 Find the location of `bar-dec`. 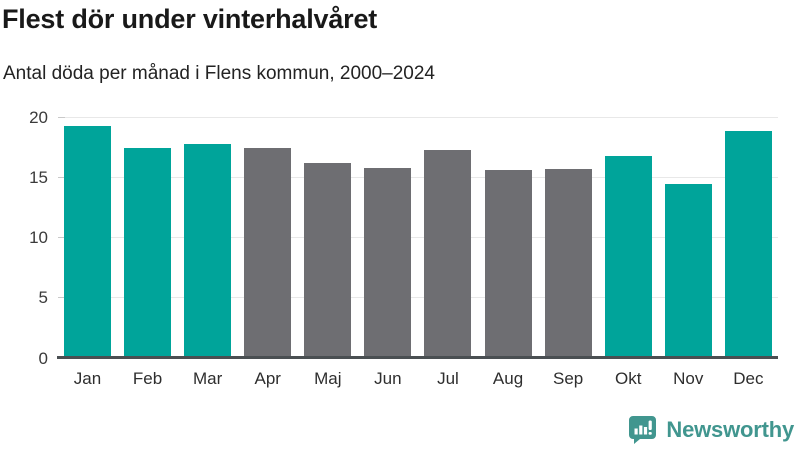

bar-dec is located at coordinates (748, 244).